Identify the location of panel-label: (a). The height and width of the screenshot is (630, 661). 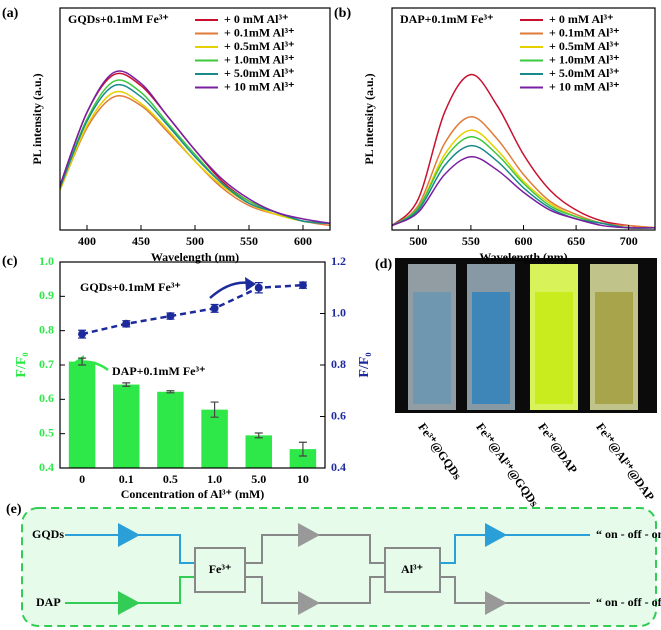
(10, 13).